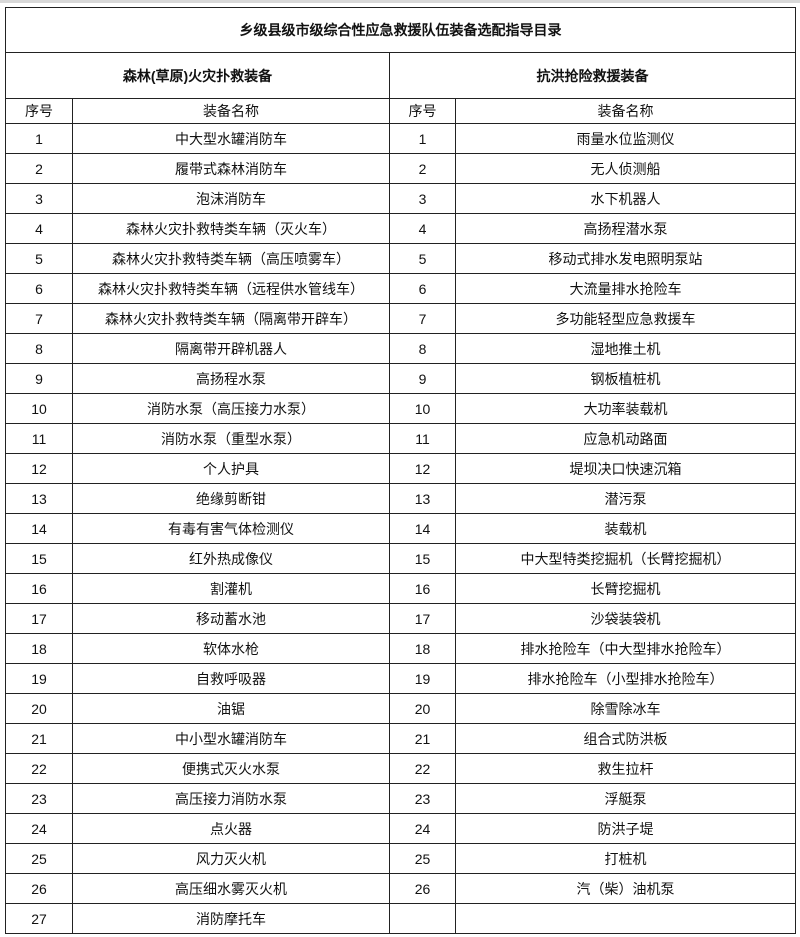  Describe the element at coordinates (231, 438) in the screenshot. I see `left-item-name: 消防水泵（重型水泵）` at that location.